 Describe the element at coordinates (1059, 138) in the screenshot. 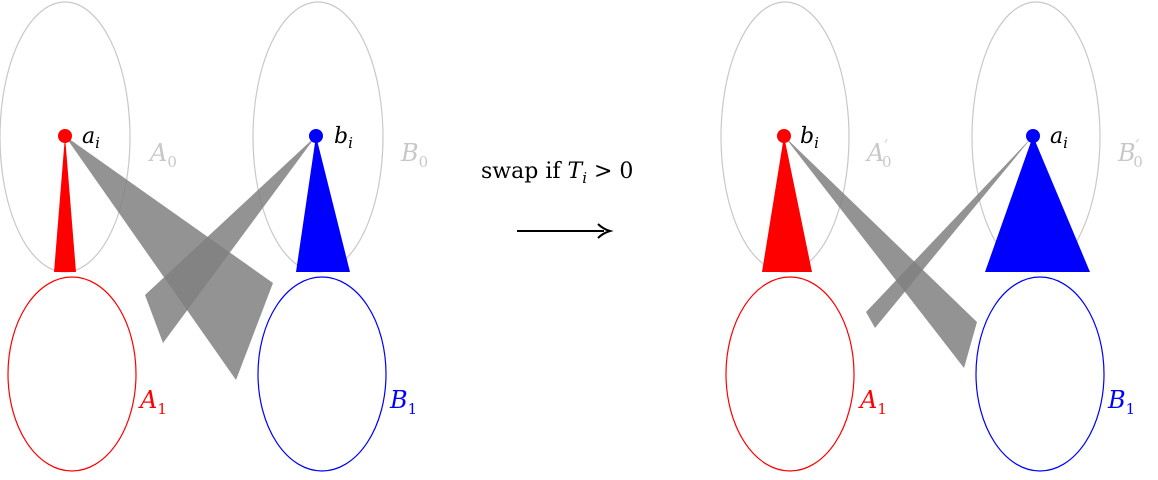

I see `blue-point-label-right: ai` at that location.